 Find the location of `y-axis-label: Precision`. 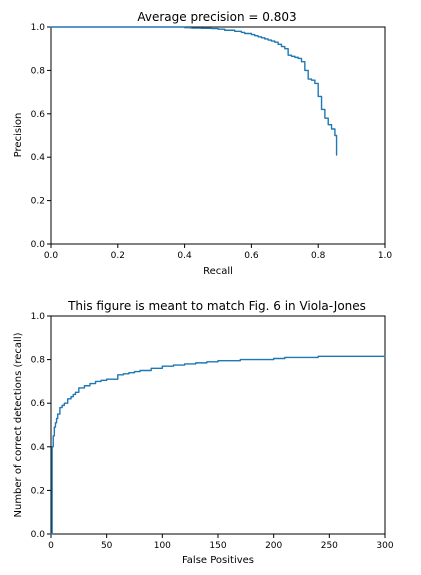

y-axis-label: Precision is located at coordinates (18, 135).